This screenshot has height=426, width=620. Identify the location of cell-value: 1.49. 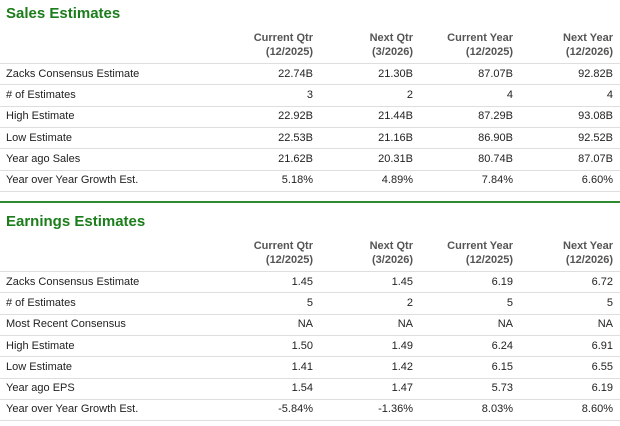
(402, 345).